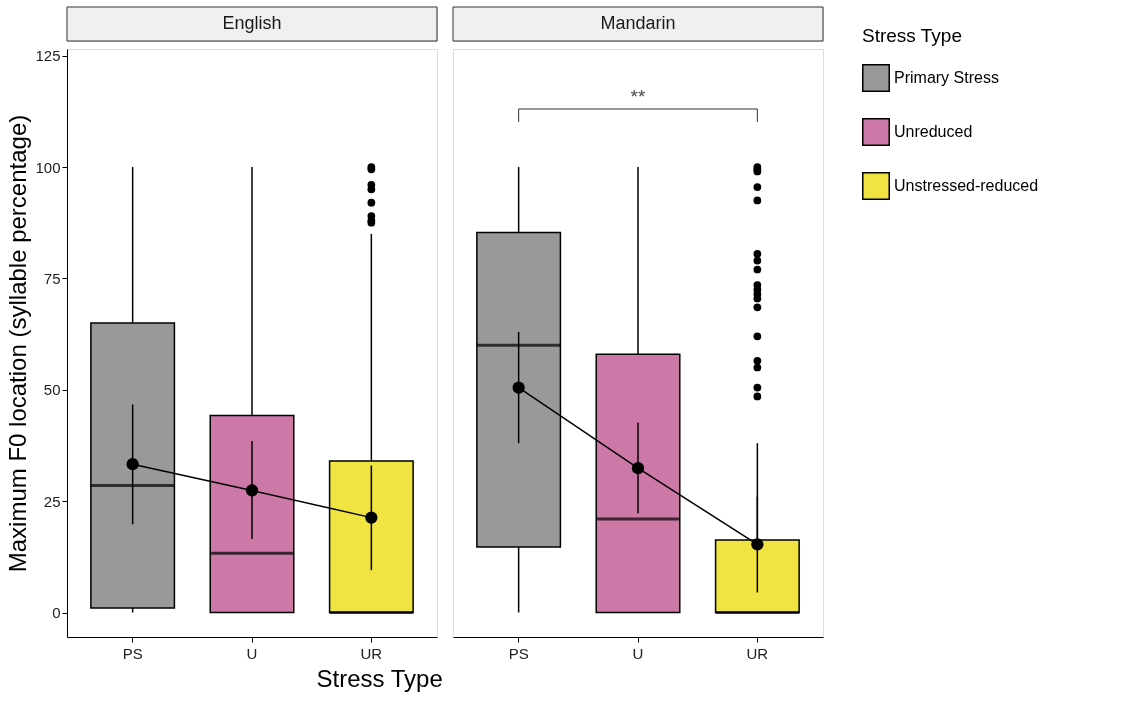  What do you see at coordinates (52, 501) in the screenshot?
I see `y-tick-label: 25` at bounding box center [52, 501].